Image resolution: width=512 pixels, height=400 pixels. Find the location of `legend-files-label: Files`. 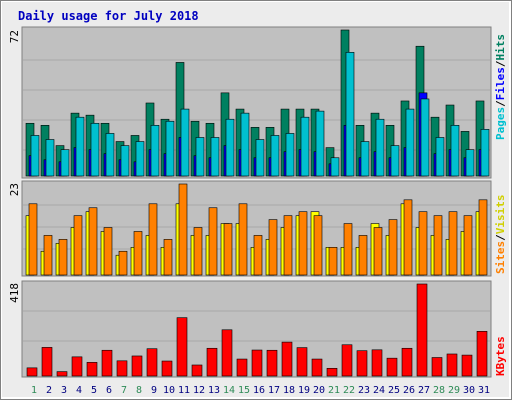

legend-files-label: Files is located at coordinates (500, 83).